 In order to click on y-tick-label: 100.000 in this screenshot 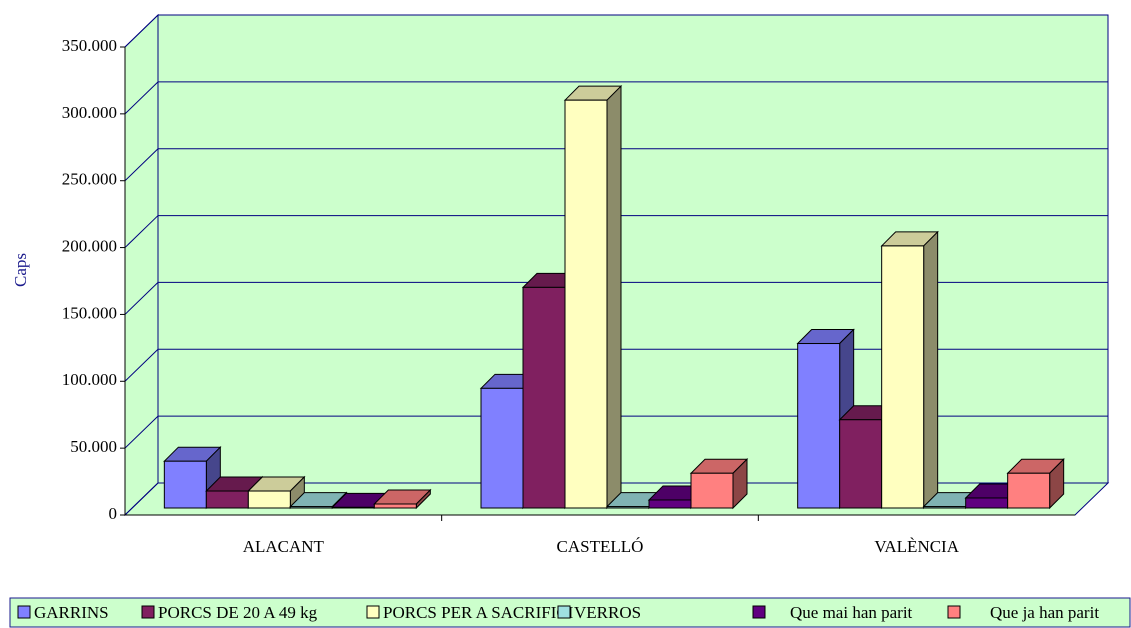, I will do `click(89, 379)`.